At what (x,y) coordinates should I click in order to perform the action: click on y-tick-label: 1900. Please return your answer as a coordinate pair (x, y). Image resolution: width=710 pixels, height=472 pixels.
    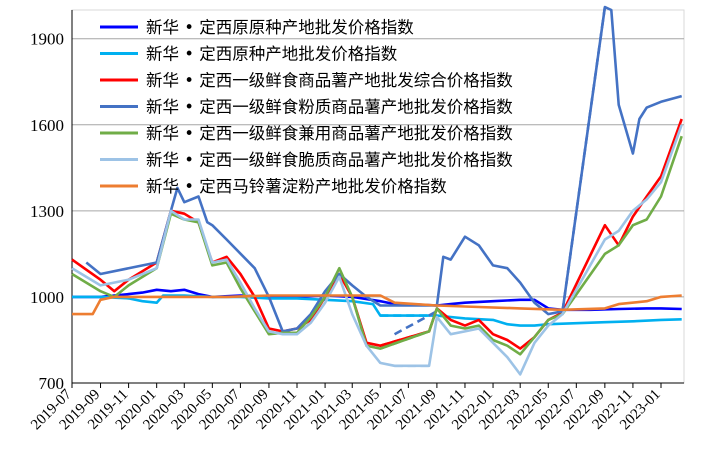
    Looking at the image, I should click on (47, 39).